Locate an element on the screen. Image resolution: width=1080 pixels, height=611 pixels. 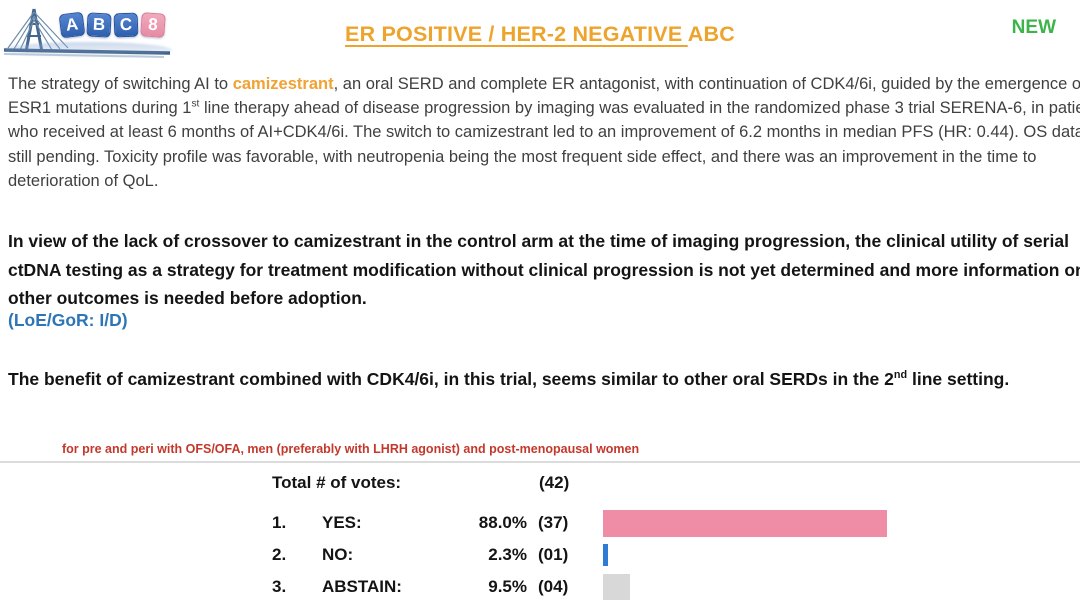
vote-bar-abstain is located at coordinates (616, 587).